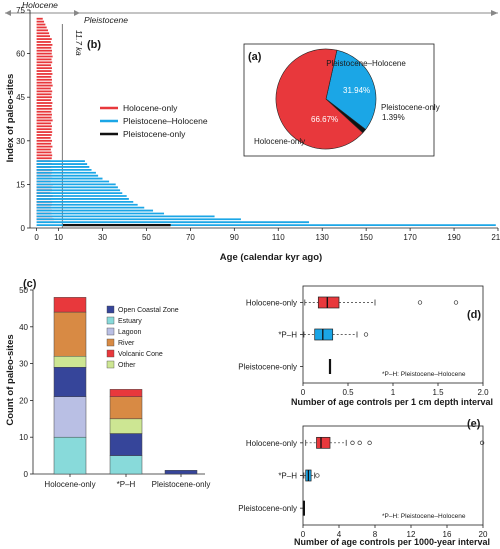 This screenshot has height=549, width=500. Describe the element at coordinates (190, 237) in the screenshot. I see `panel-b-x-tick-label: 70` at that location.